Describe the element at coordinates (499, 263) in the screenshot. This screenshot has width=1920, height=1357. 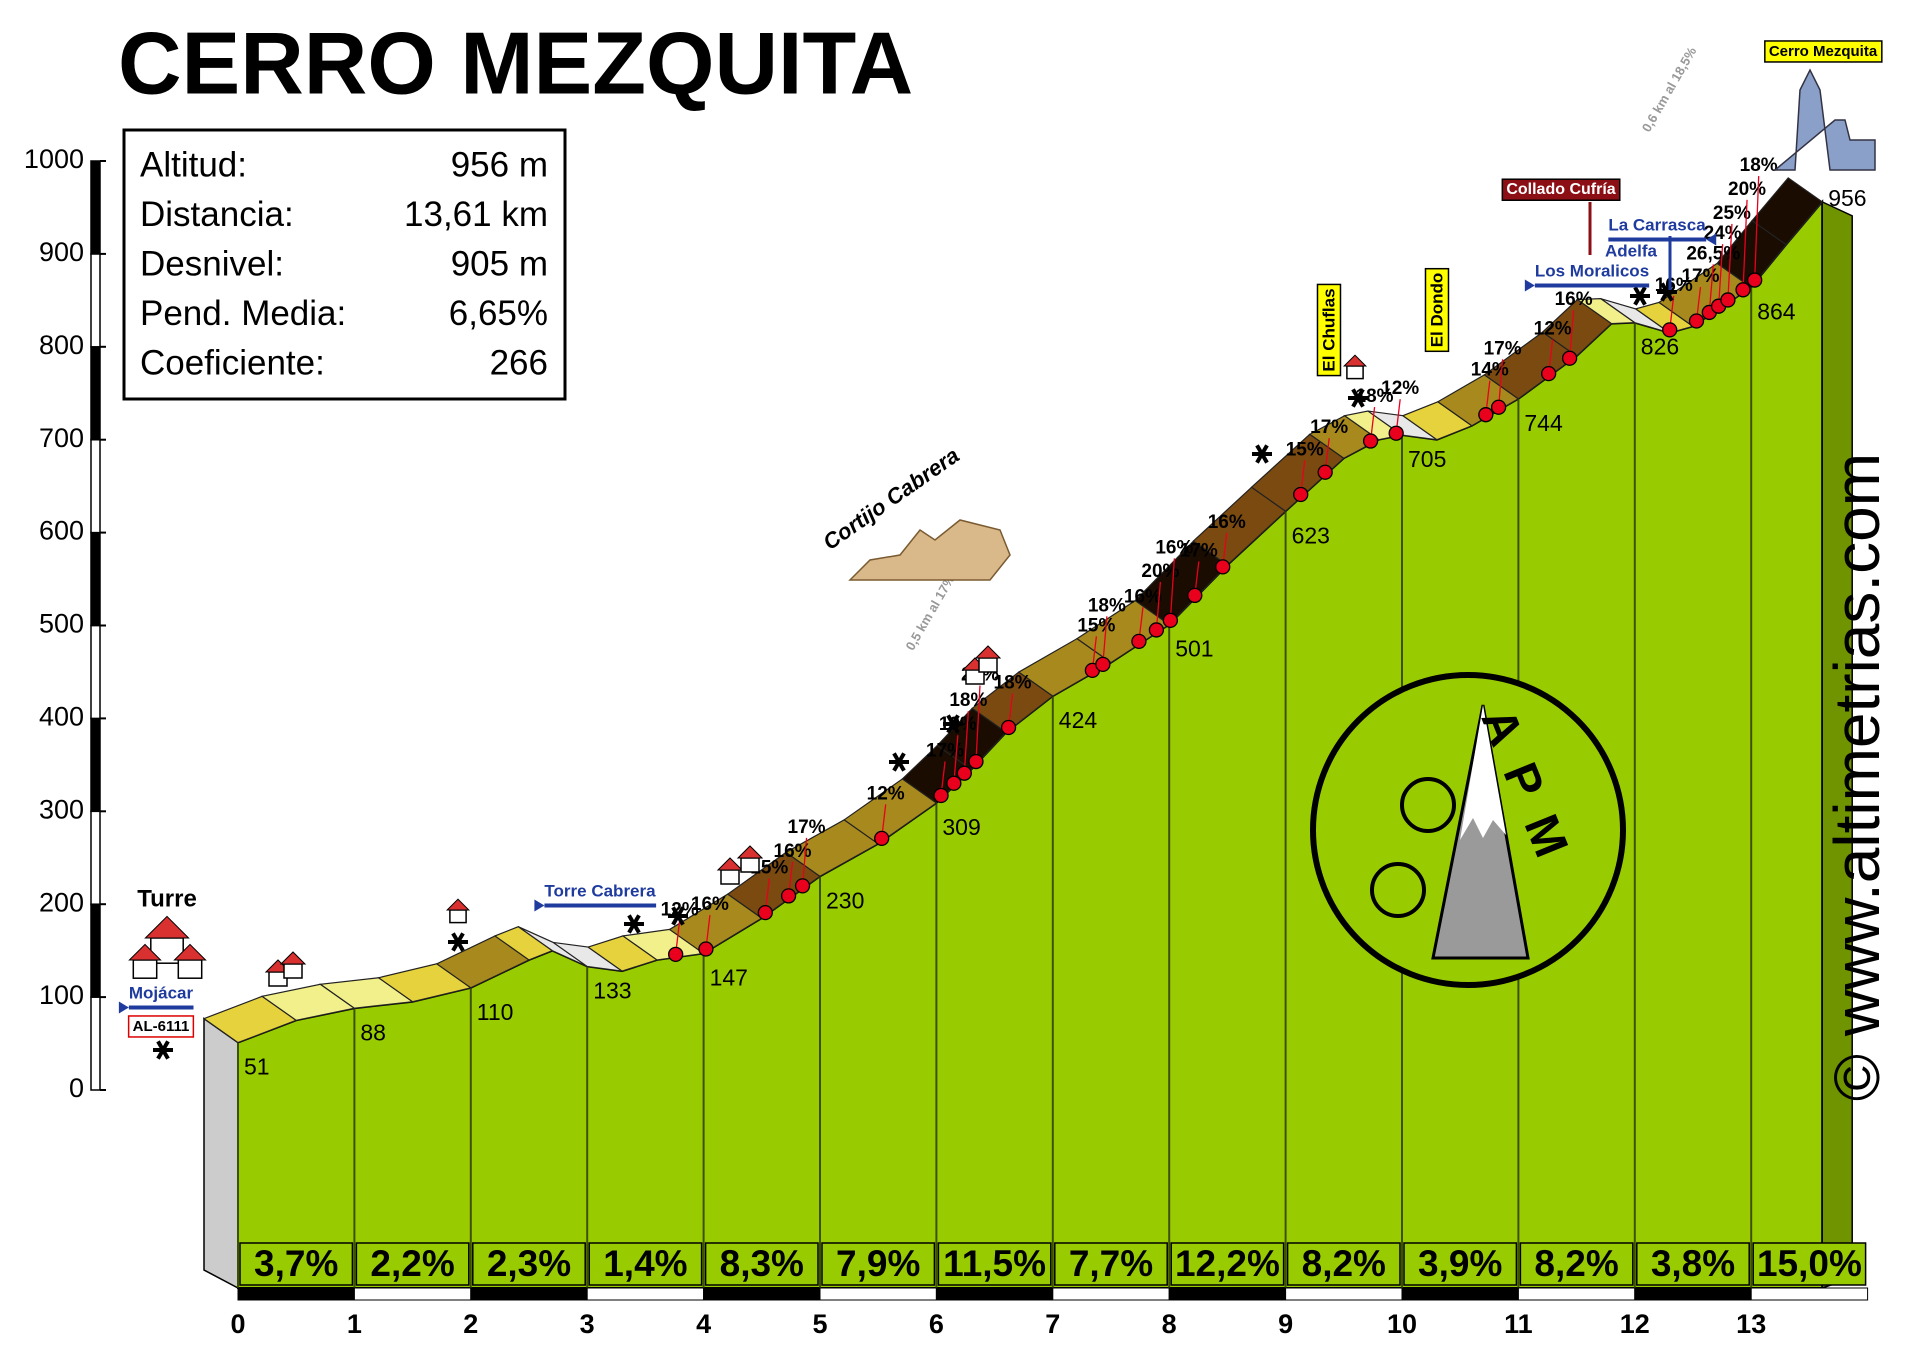
I see `stat-value: 905 m` at that location.